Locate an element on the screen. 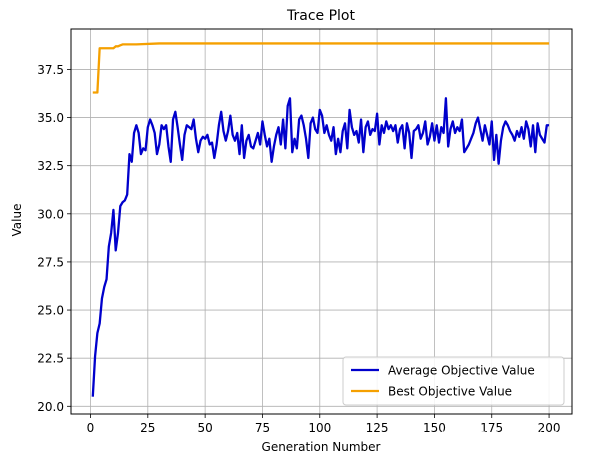  y-tick-label: 30.0 is located at coordinates (50, 214).